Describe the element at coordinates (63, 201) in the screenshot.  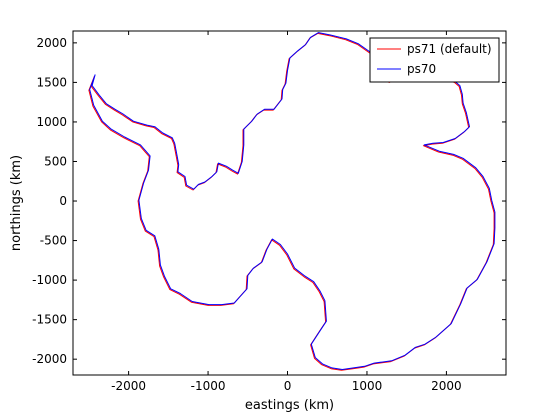
I see `y-tick-label: 0` at that location.